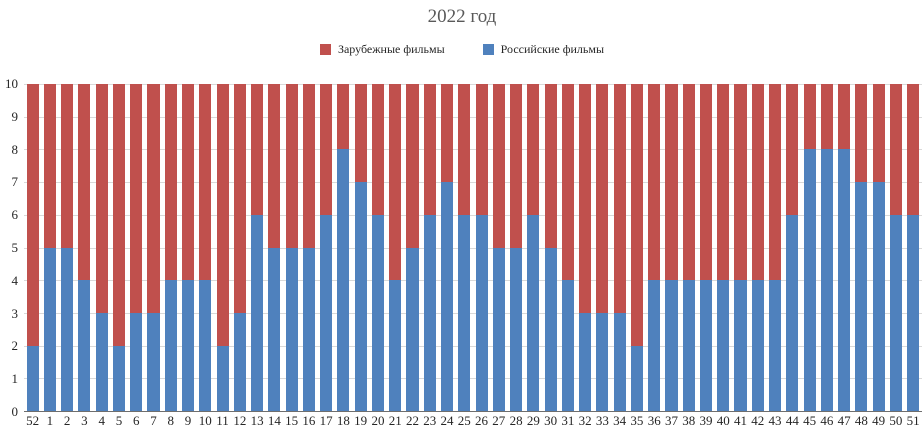  What do you see at coordinates (205, 420) in the screenshot?
I see `x-tick-label: 10` at bounding box center [205, 420].